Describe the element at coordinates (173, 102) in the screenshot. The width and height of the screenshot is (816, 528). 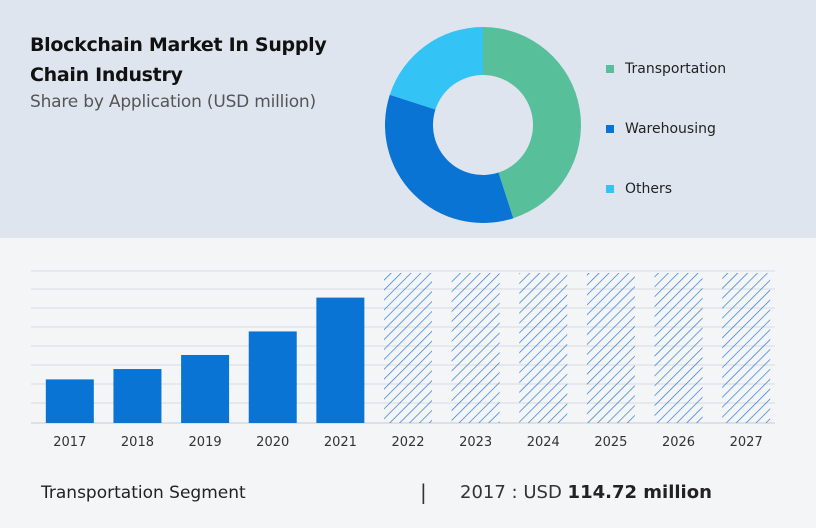
I see `chart-subtitle: Share by Application (USD million)` at that location.